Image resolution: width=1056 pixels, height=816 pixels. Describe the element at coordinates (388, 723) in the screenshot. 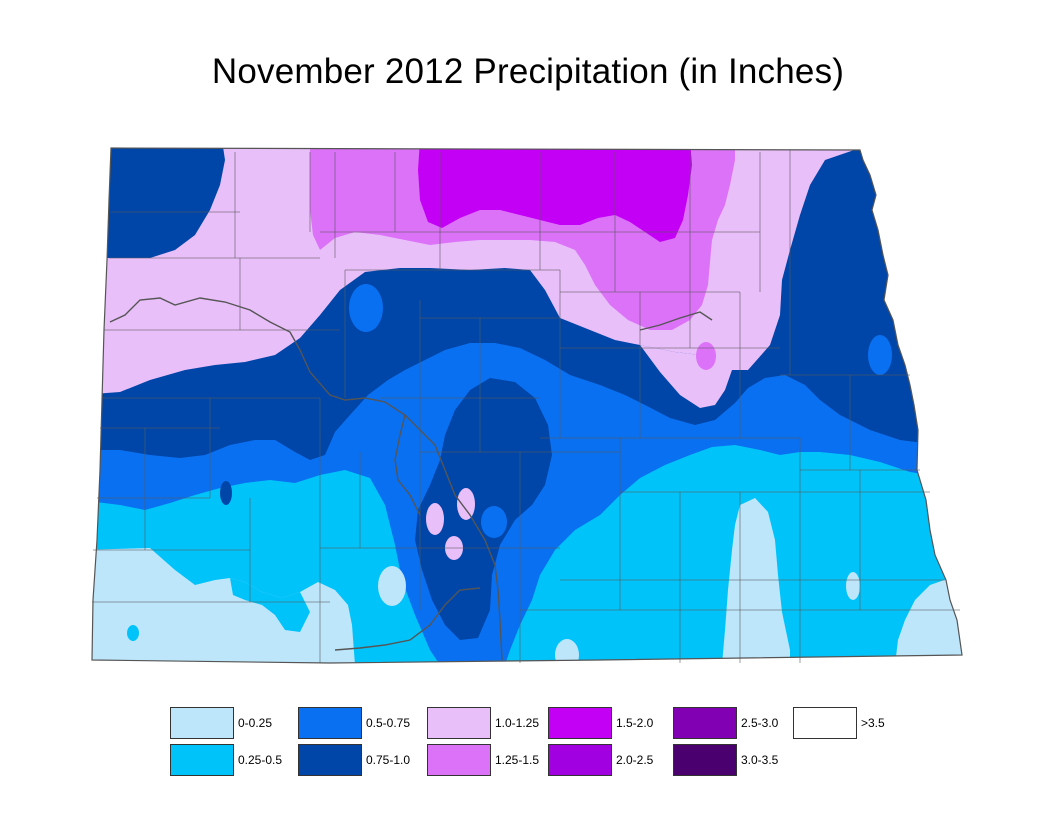

I see `legend-label: 0.5-0.75` at that location.